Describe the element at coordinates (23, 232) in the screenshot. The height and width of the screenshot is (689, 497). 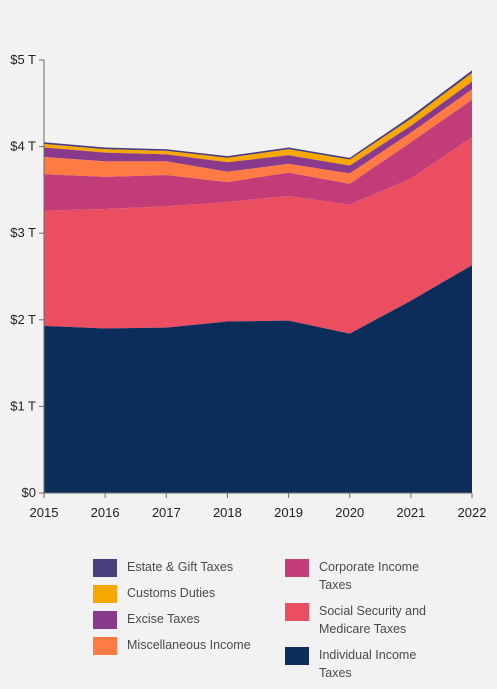
I see `y-tick-label: $3 T` at that location.